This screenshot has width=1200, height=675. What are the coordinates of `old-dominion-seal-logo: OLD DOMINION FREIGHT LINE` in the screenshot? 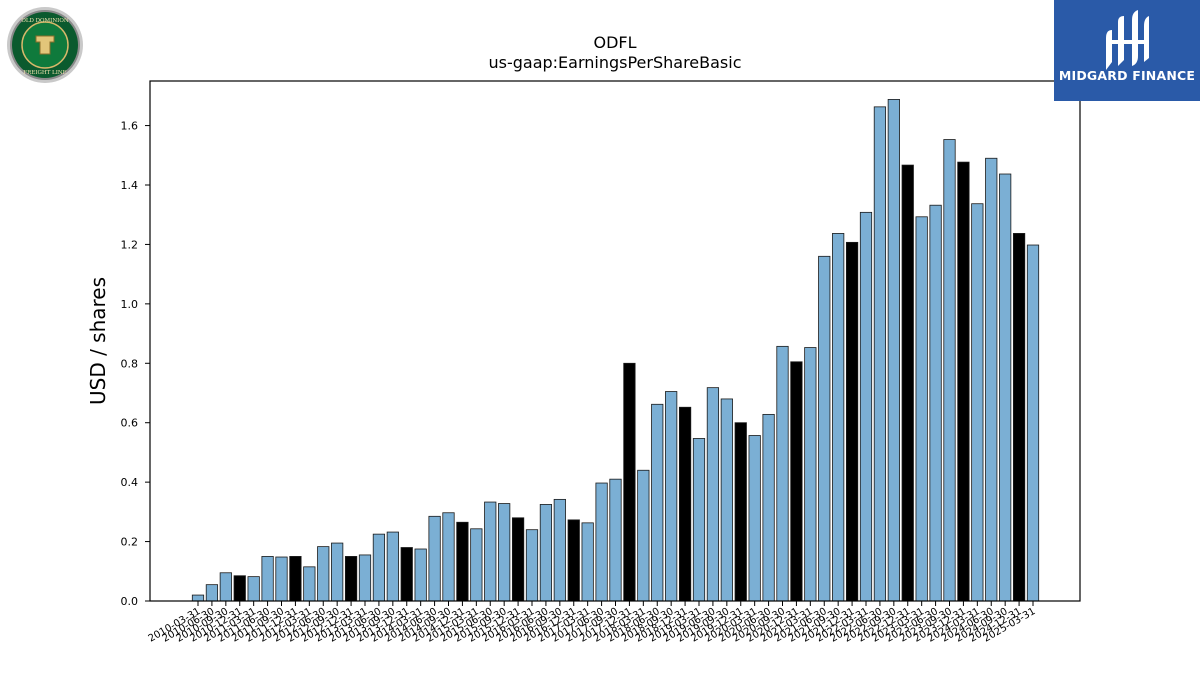 It's located at (45, 45).